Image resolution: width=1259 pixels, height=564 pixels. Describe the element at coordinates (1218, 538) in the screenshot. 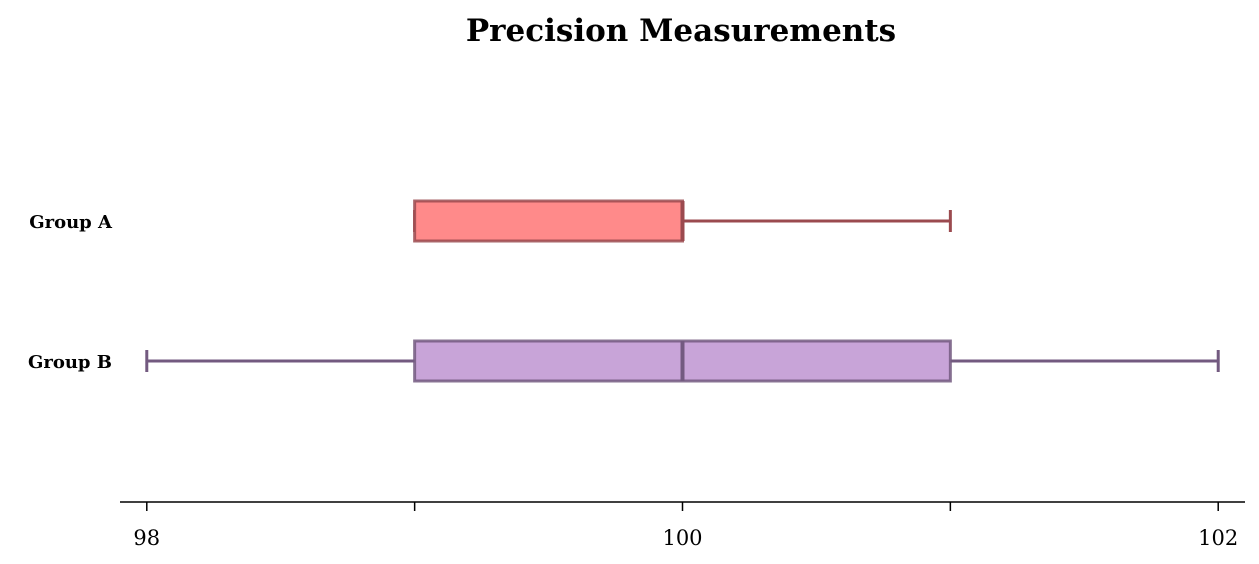

I see `x-tick-label: 102` at that location.